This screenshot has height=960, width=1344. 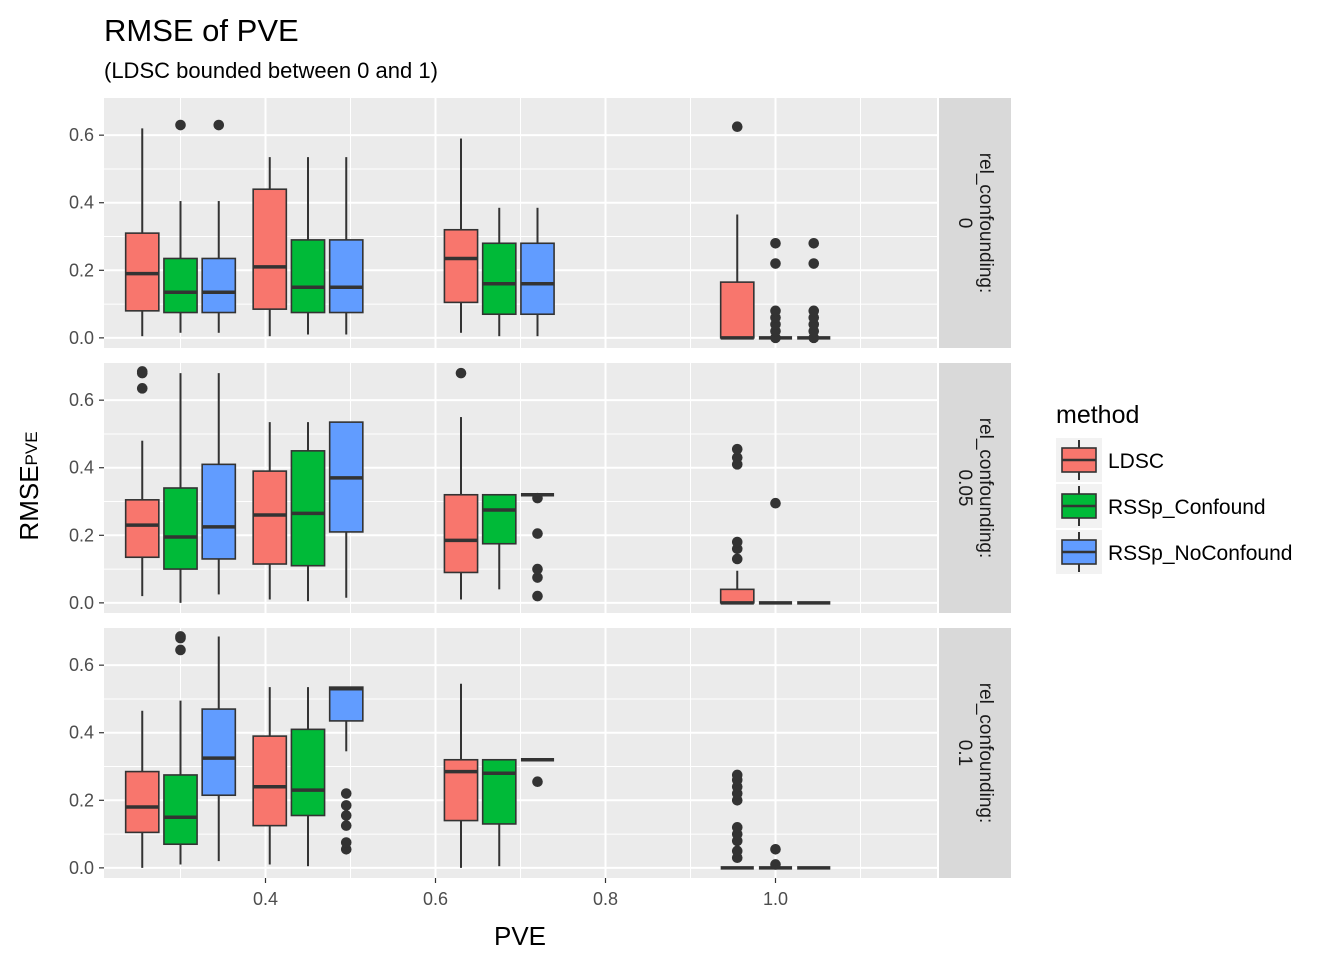 What do you see at coordinates (1097, 415) in the screenshot?
I see `legend-title: method` at bounding box center [1097, 415].